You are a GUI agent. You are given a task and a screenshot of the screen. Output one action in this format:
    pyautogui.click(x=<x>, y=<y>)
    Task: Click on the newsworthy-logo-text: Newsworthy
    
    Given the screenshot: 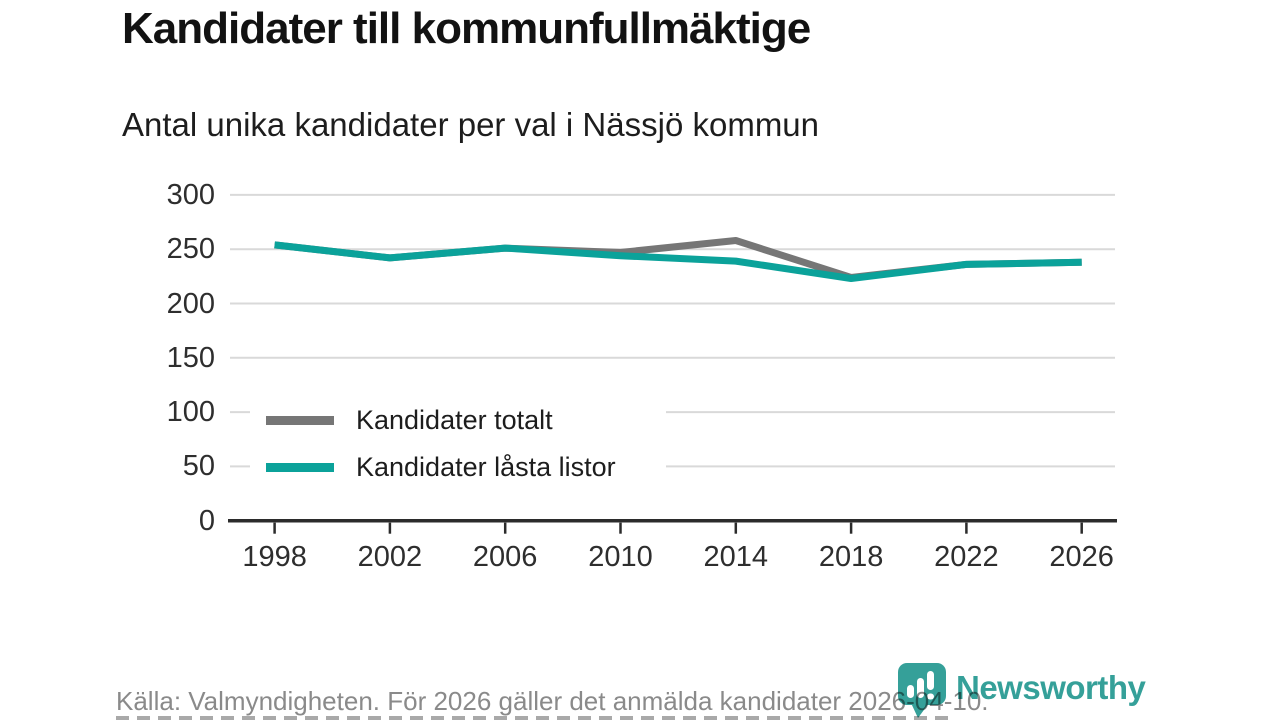 What is the action you would take?
    pyautogui.click(x=1051, y=687)
    